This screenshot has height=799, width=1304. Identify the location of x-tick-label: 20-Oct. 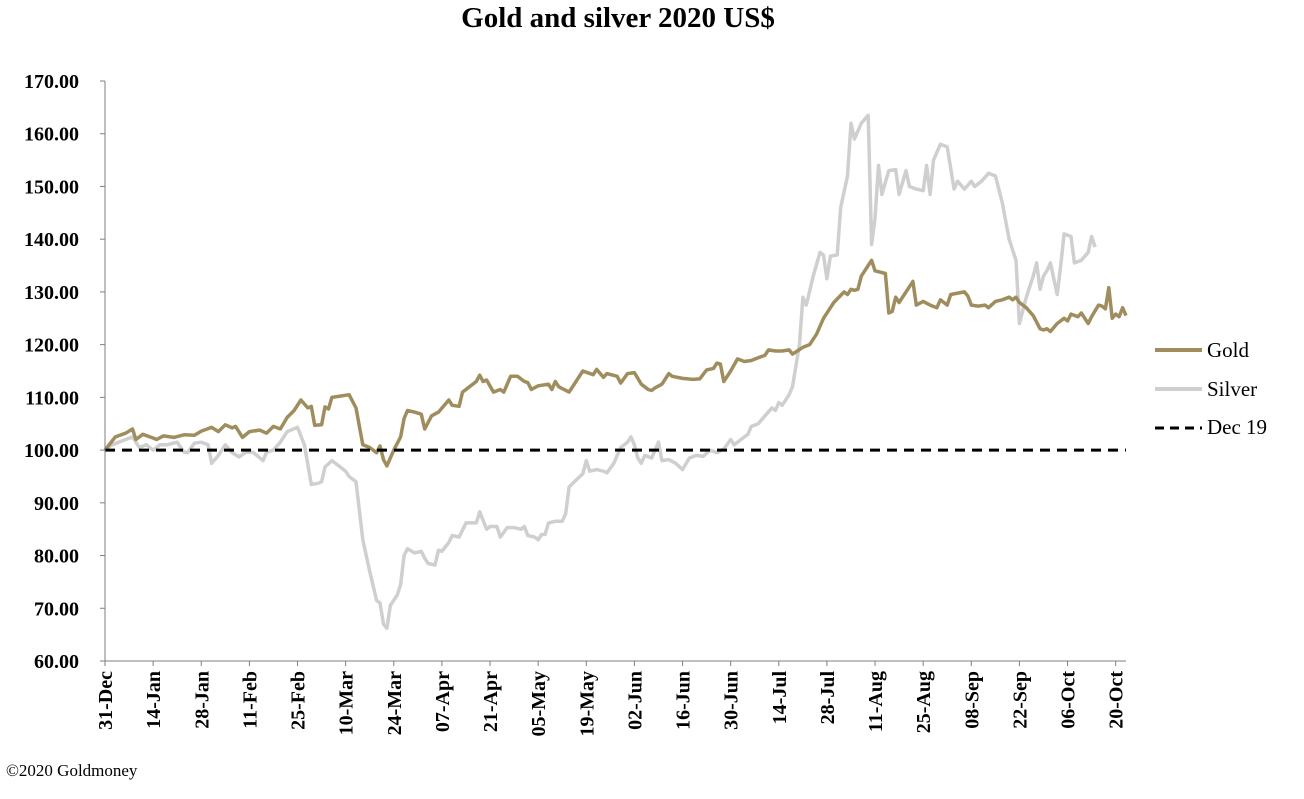
(1117, 700).